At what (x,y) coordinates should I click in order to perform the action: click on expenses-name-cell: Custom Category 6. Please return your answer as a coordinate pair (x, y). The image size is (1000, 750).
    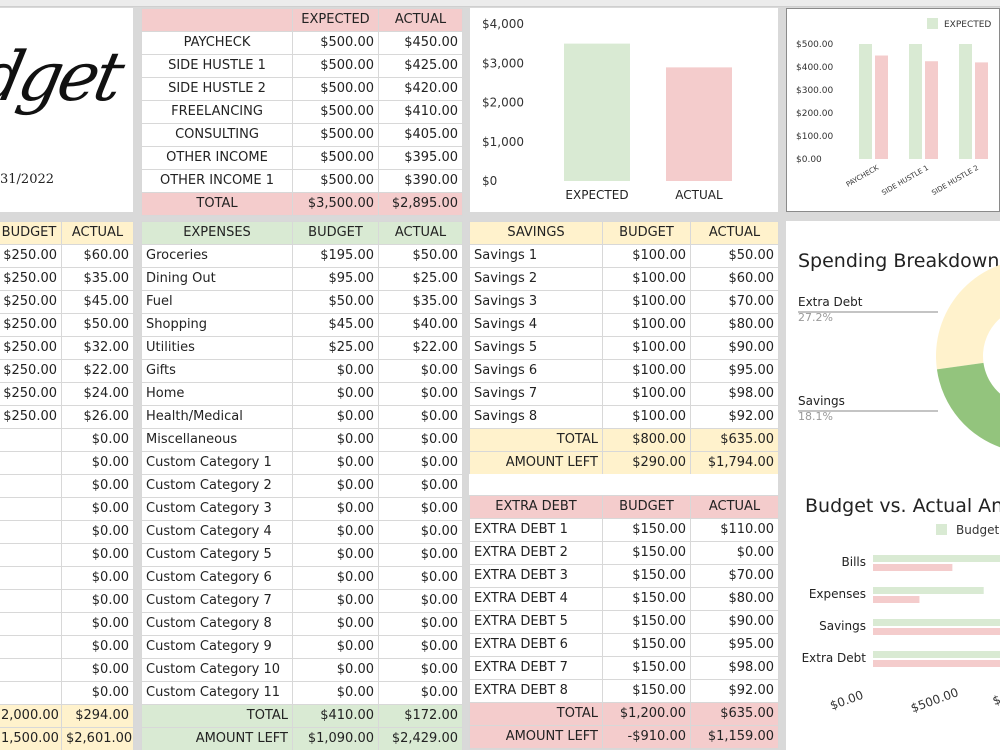
    Looking at the image, I should click on (217, 578).